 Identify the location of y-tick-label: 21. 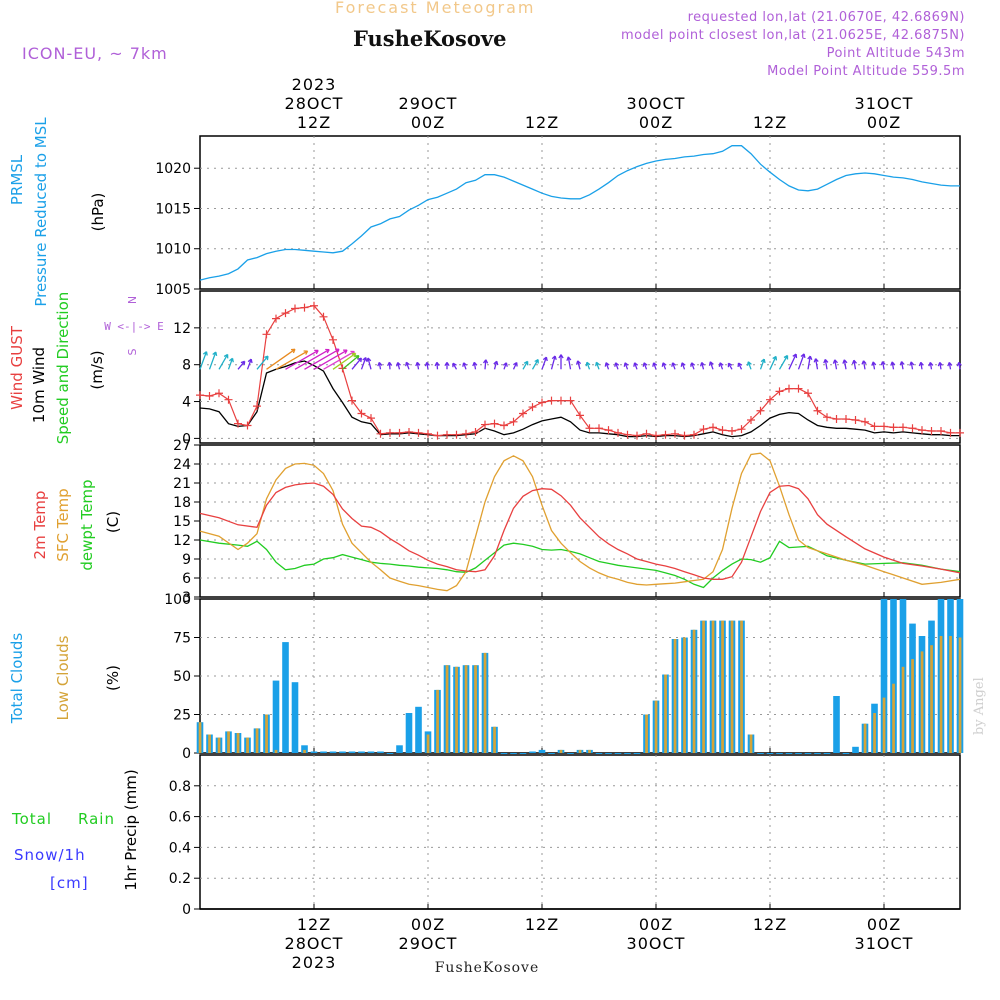
(182, 484).